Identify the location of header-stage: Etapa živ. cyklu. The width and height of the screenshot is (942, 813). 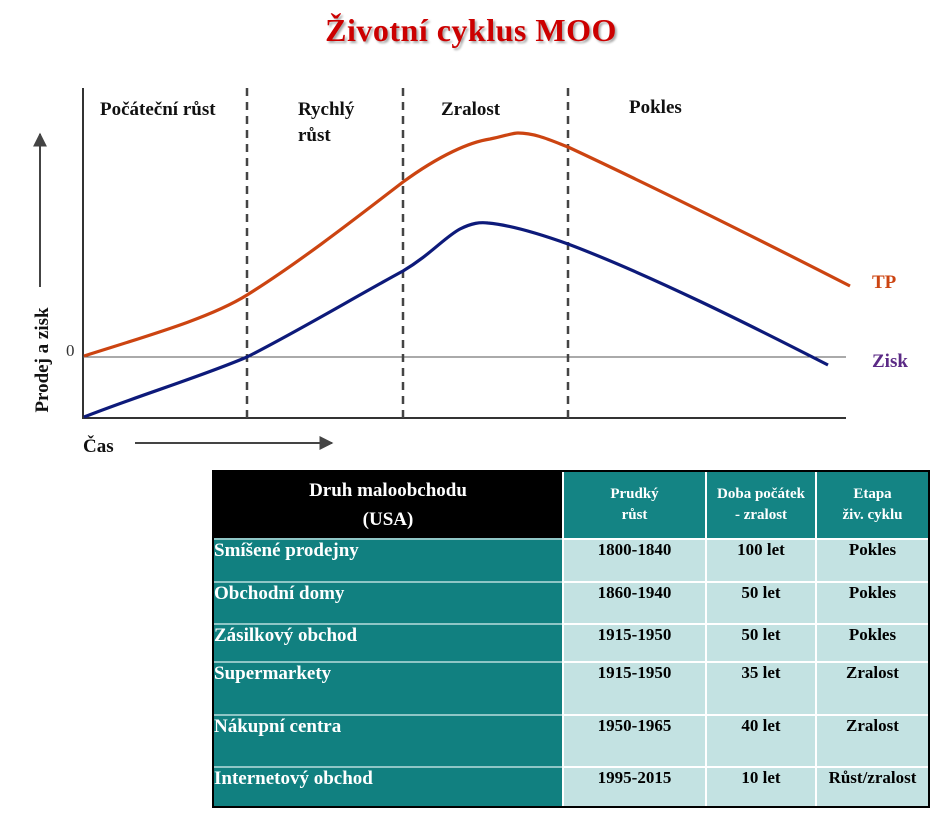
(871, 505).